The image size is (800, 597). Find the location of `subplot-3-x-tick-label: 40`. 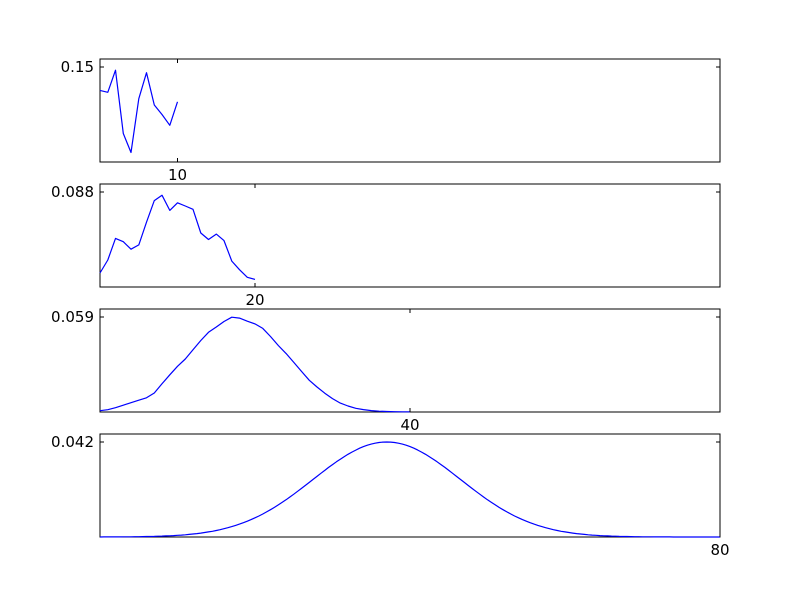

subplot-3-x-tick-label: 40 is located at coordinates (409, 425).